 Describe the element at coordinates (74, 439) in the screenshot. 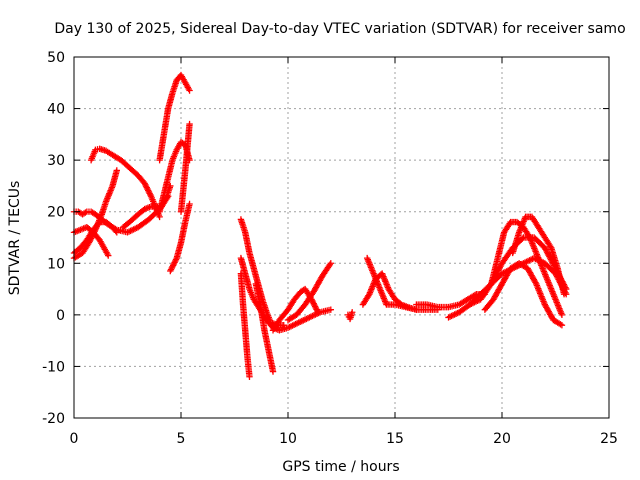

I see `x-tick-label: 0` at that location.